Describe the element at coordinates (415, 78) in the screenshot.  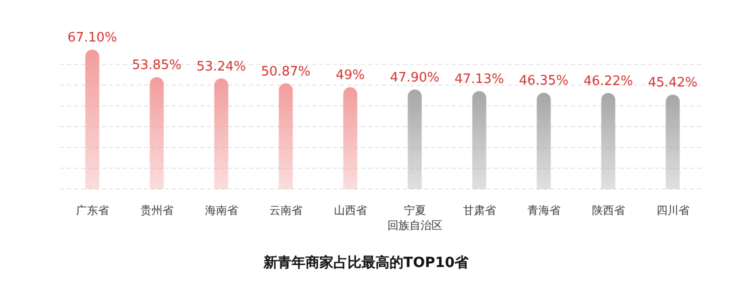
I see `data-label: 47.90%` at that location.